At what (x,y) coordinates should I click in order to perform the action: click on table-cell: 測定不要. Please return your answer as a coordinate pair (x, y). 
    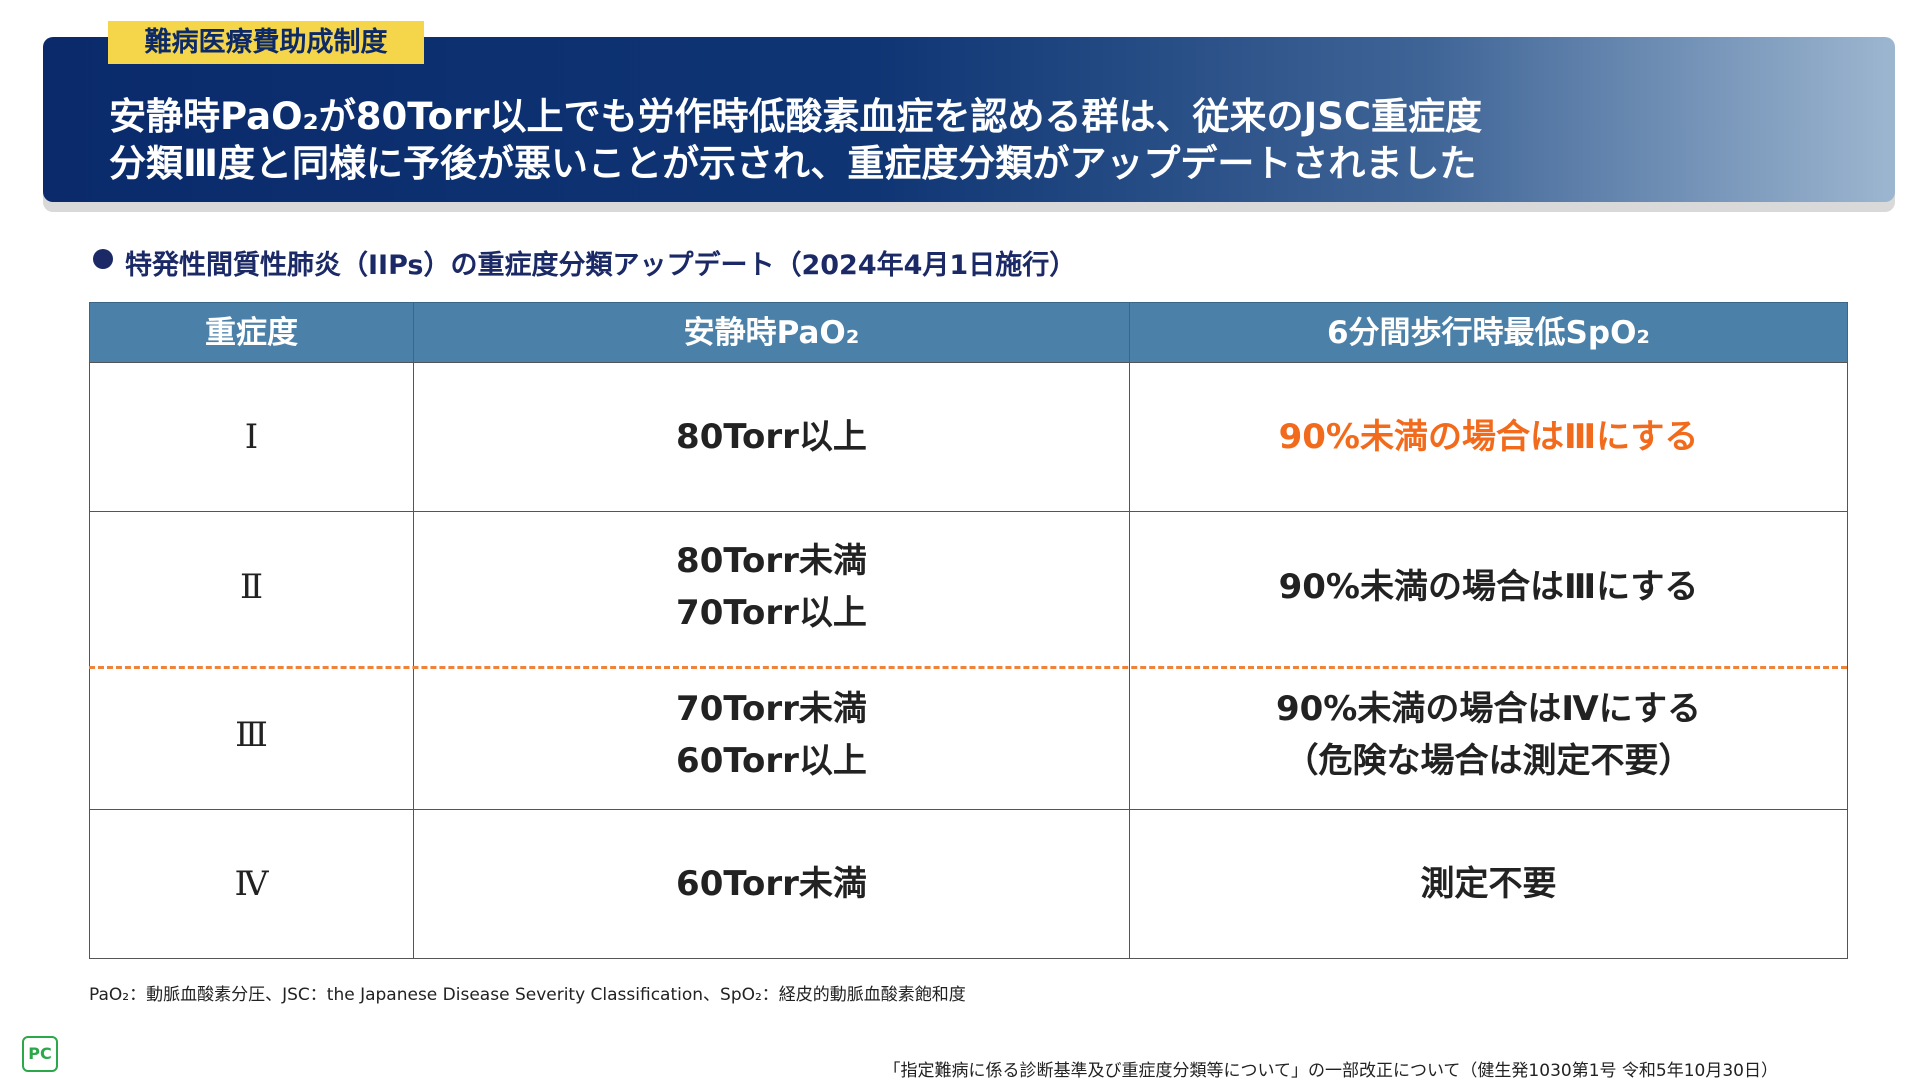
    Looking at the image, I should click on (1488, 884).